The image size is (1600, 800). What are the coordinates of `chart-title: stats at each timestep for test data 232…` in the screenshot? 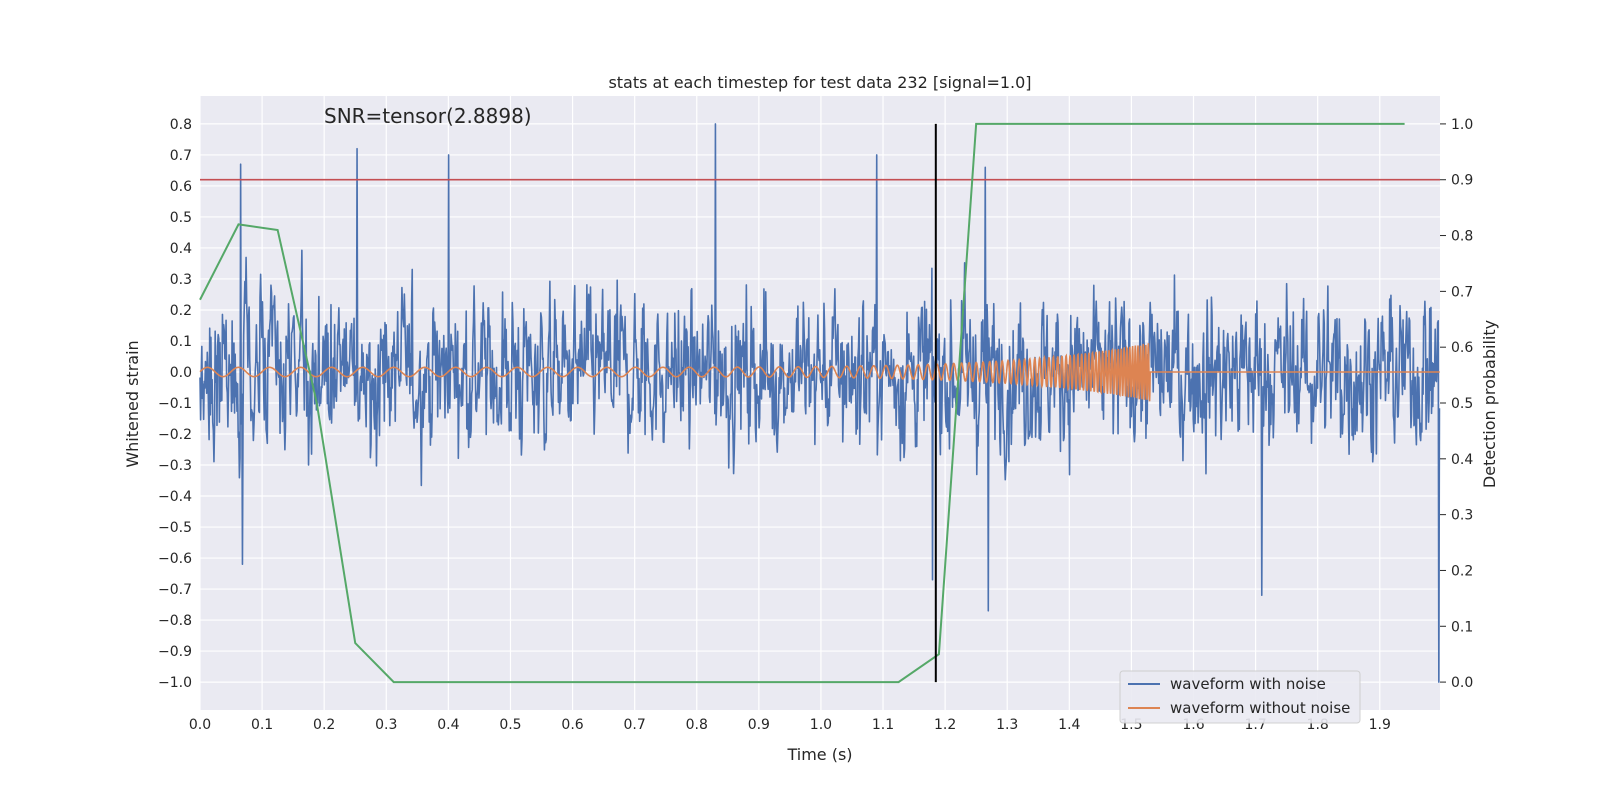 It's located at (819, 82).